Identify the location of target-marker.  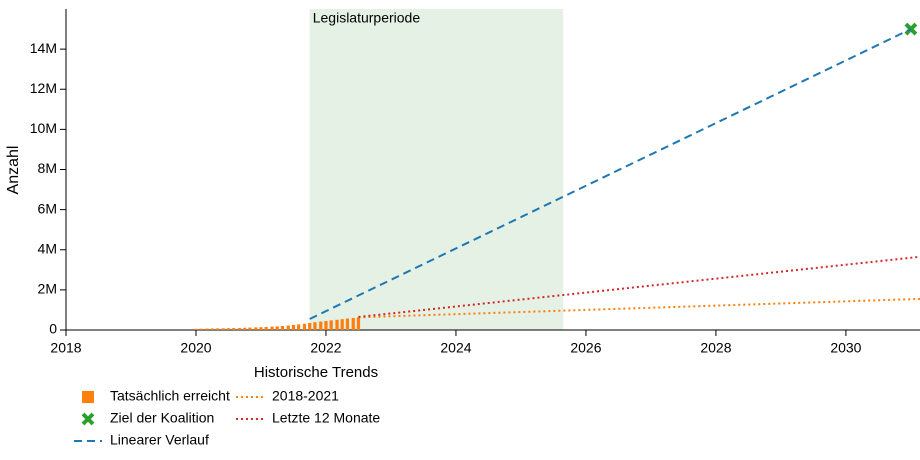
(911, 29).